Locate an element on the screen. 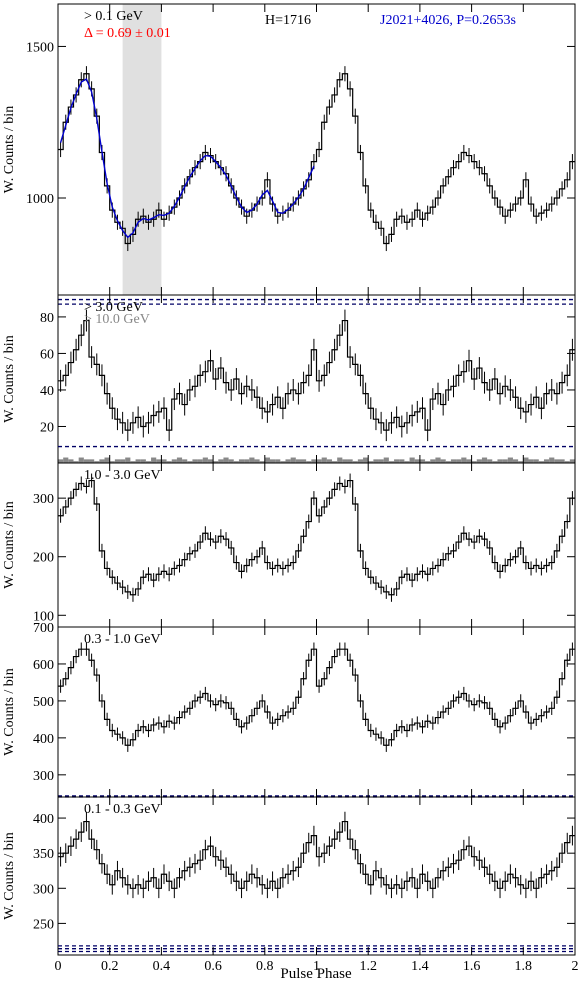 The image size is (581, 983). x-tick-label: 0 is located at coordinates (58, 966).